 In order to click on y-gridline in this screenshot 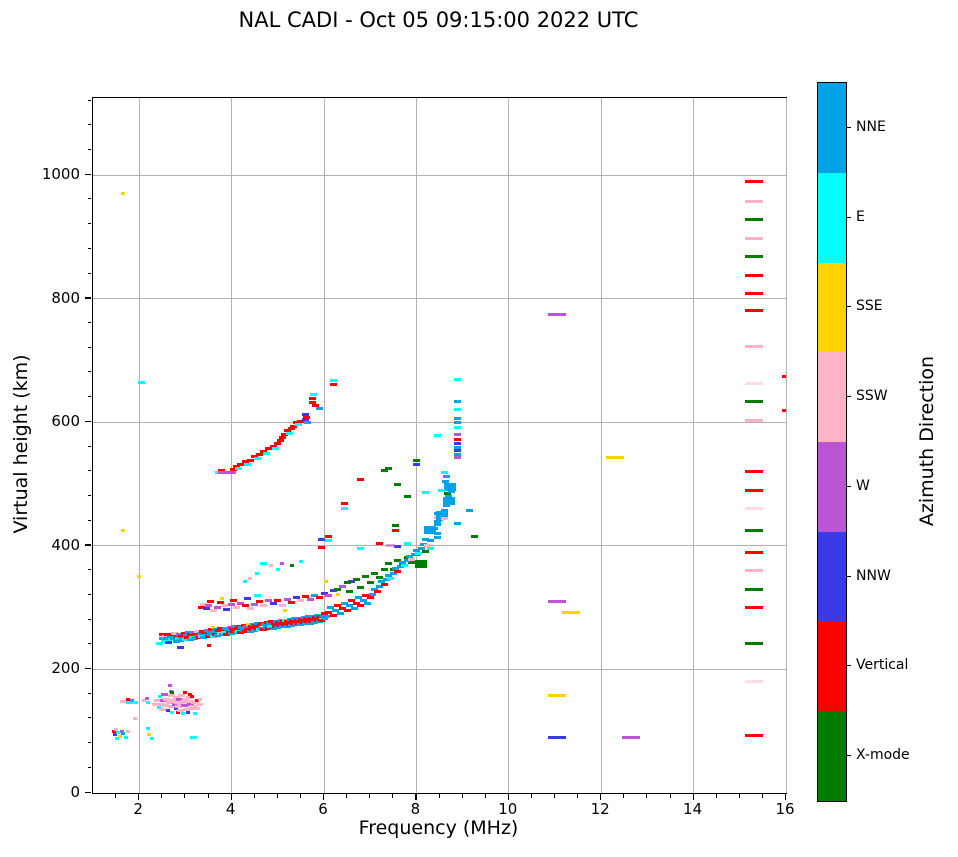, I will do `click(439, 422)`.